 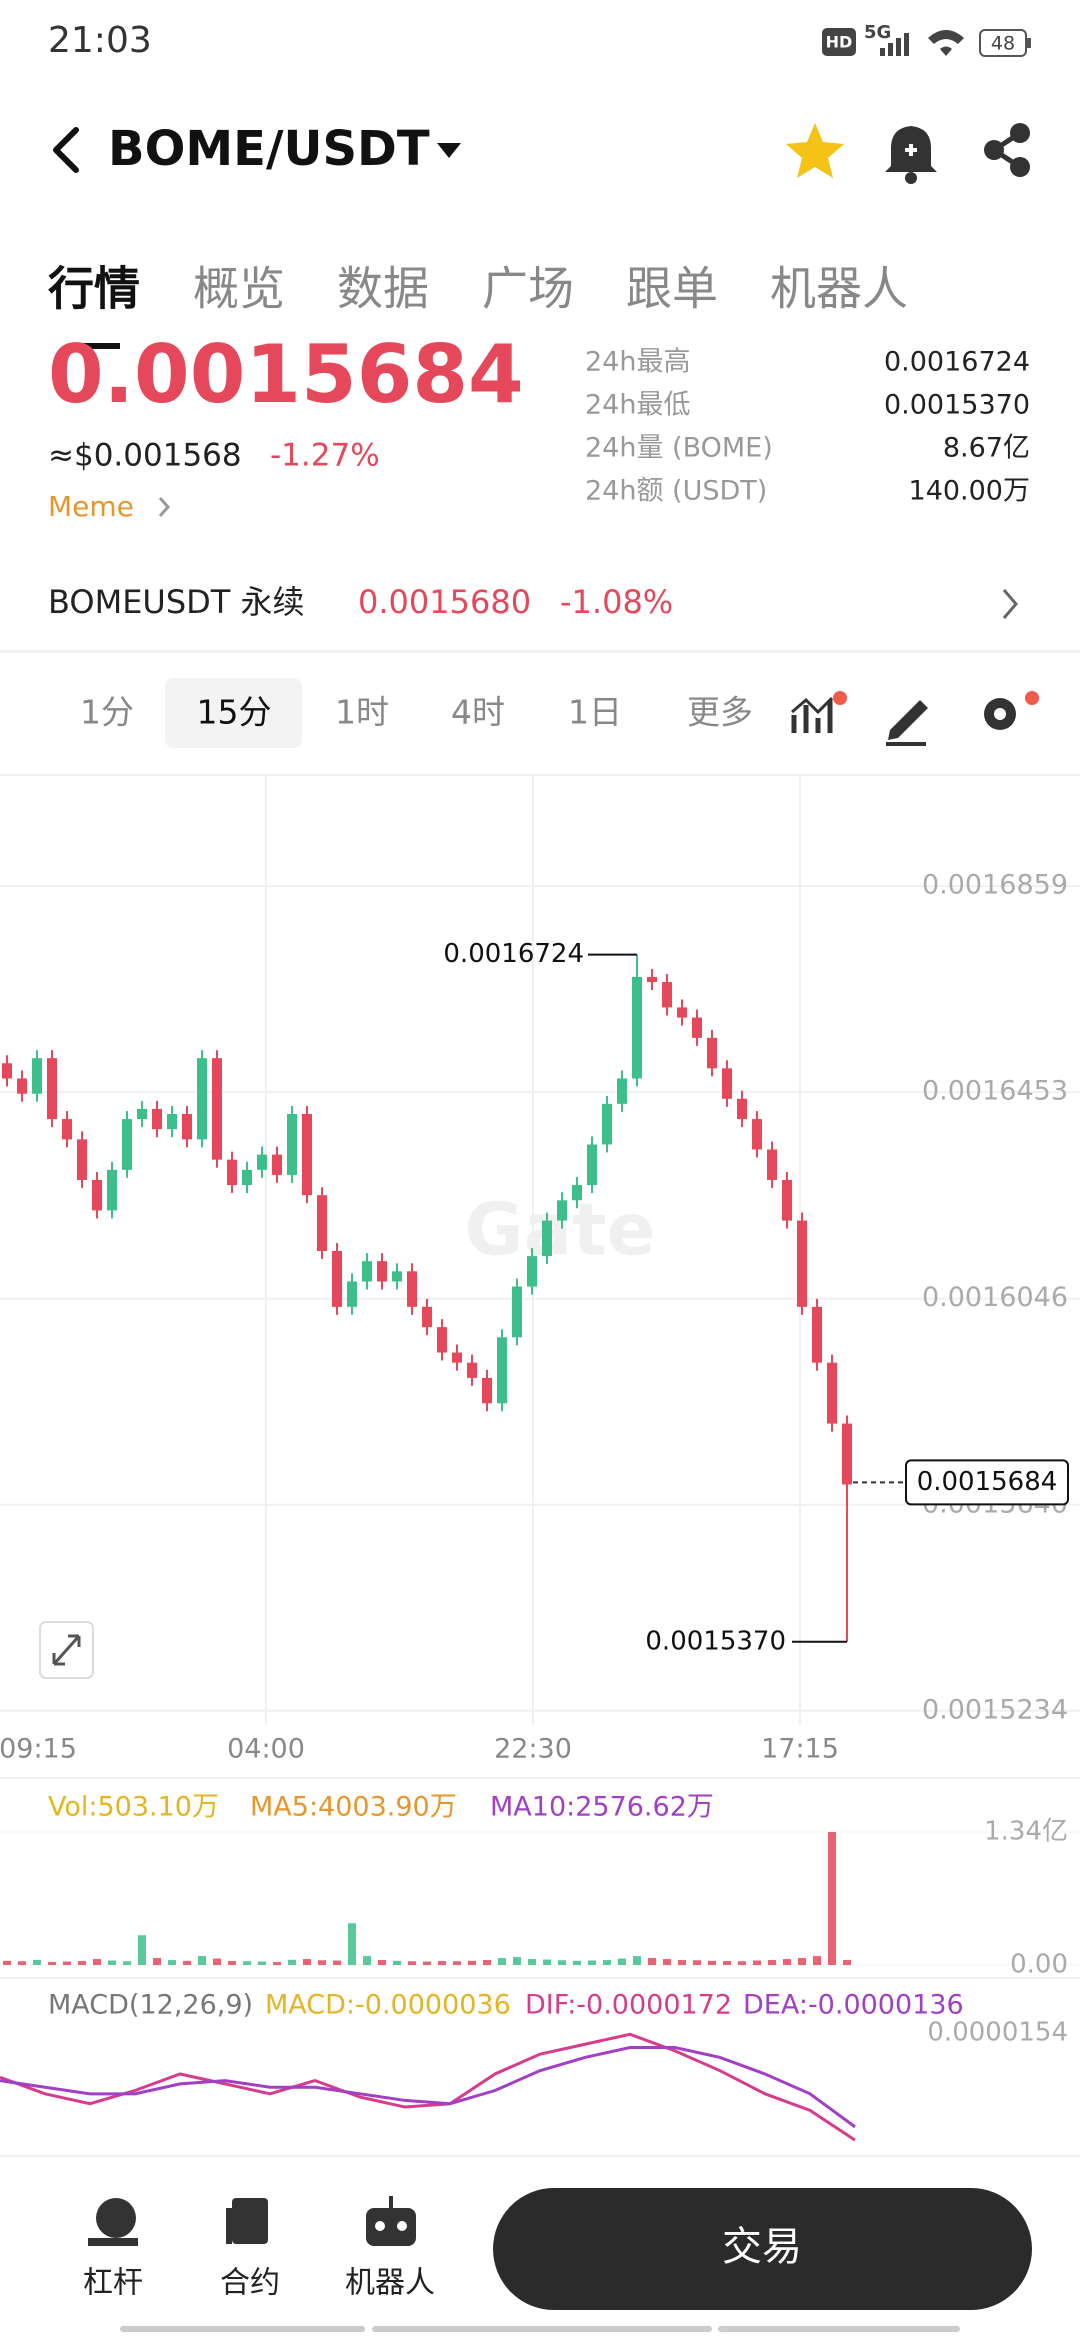 I want to click on tag: Meme, so click(x=91, y=506).